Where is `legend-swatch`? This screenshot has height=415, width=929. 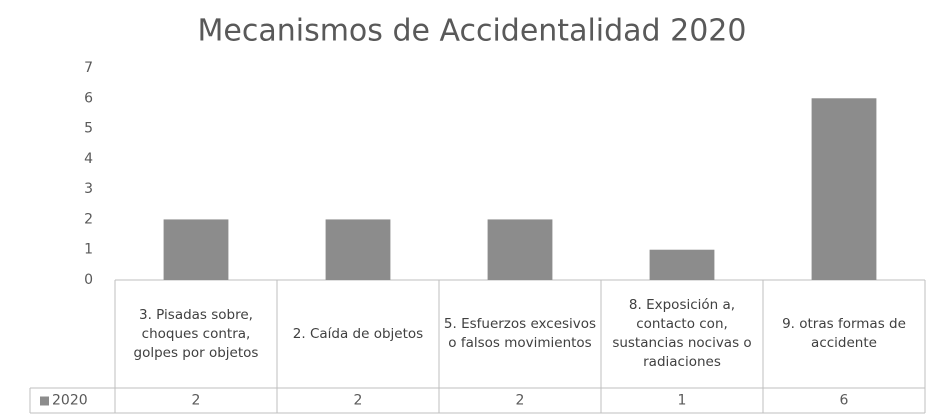
legend-swatch is located at coordinates (44, 401).